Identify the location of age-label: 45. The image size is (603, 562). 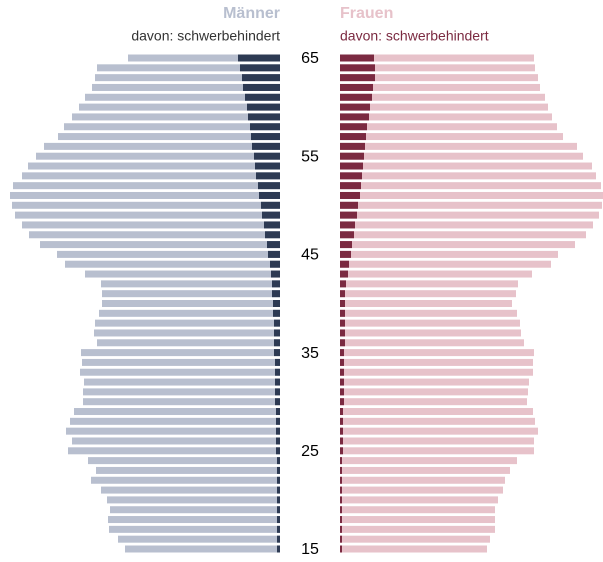
(310, 255).